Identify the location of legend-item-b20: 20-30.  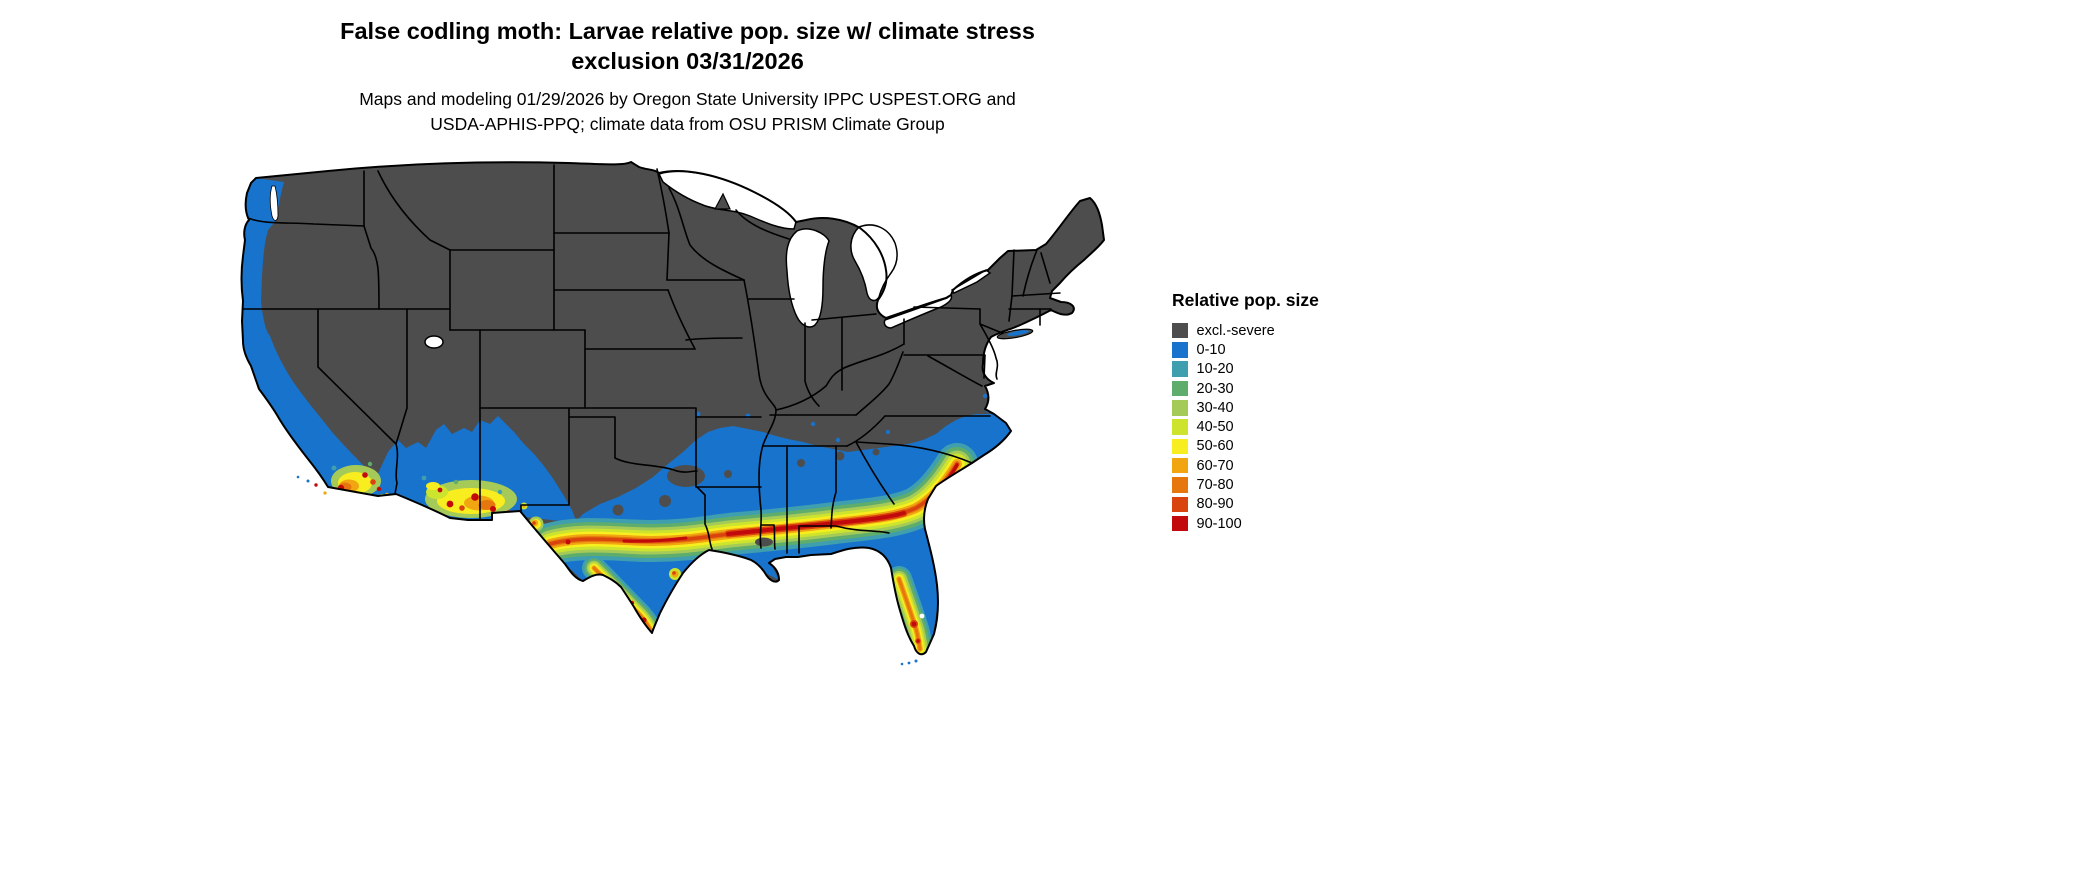
(1245, 388).